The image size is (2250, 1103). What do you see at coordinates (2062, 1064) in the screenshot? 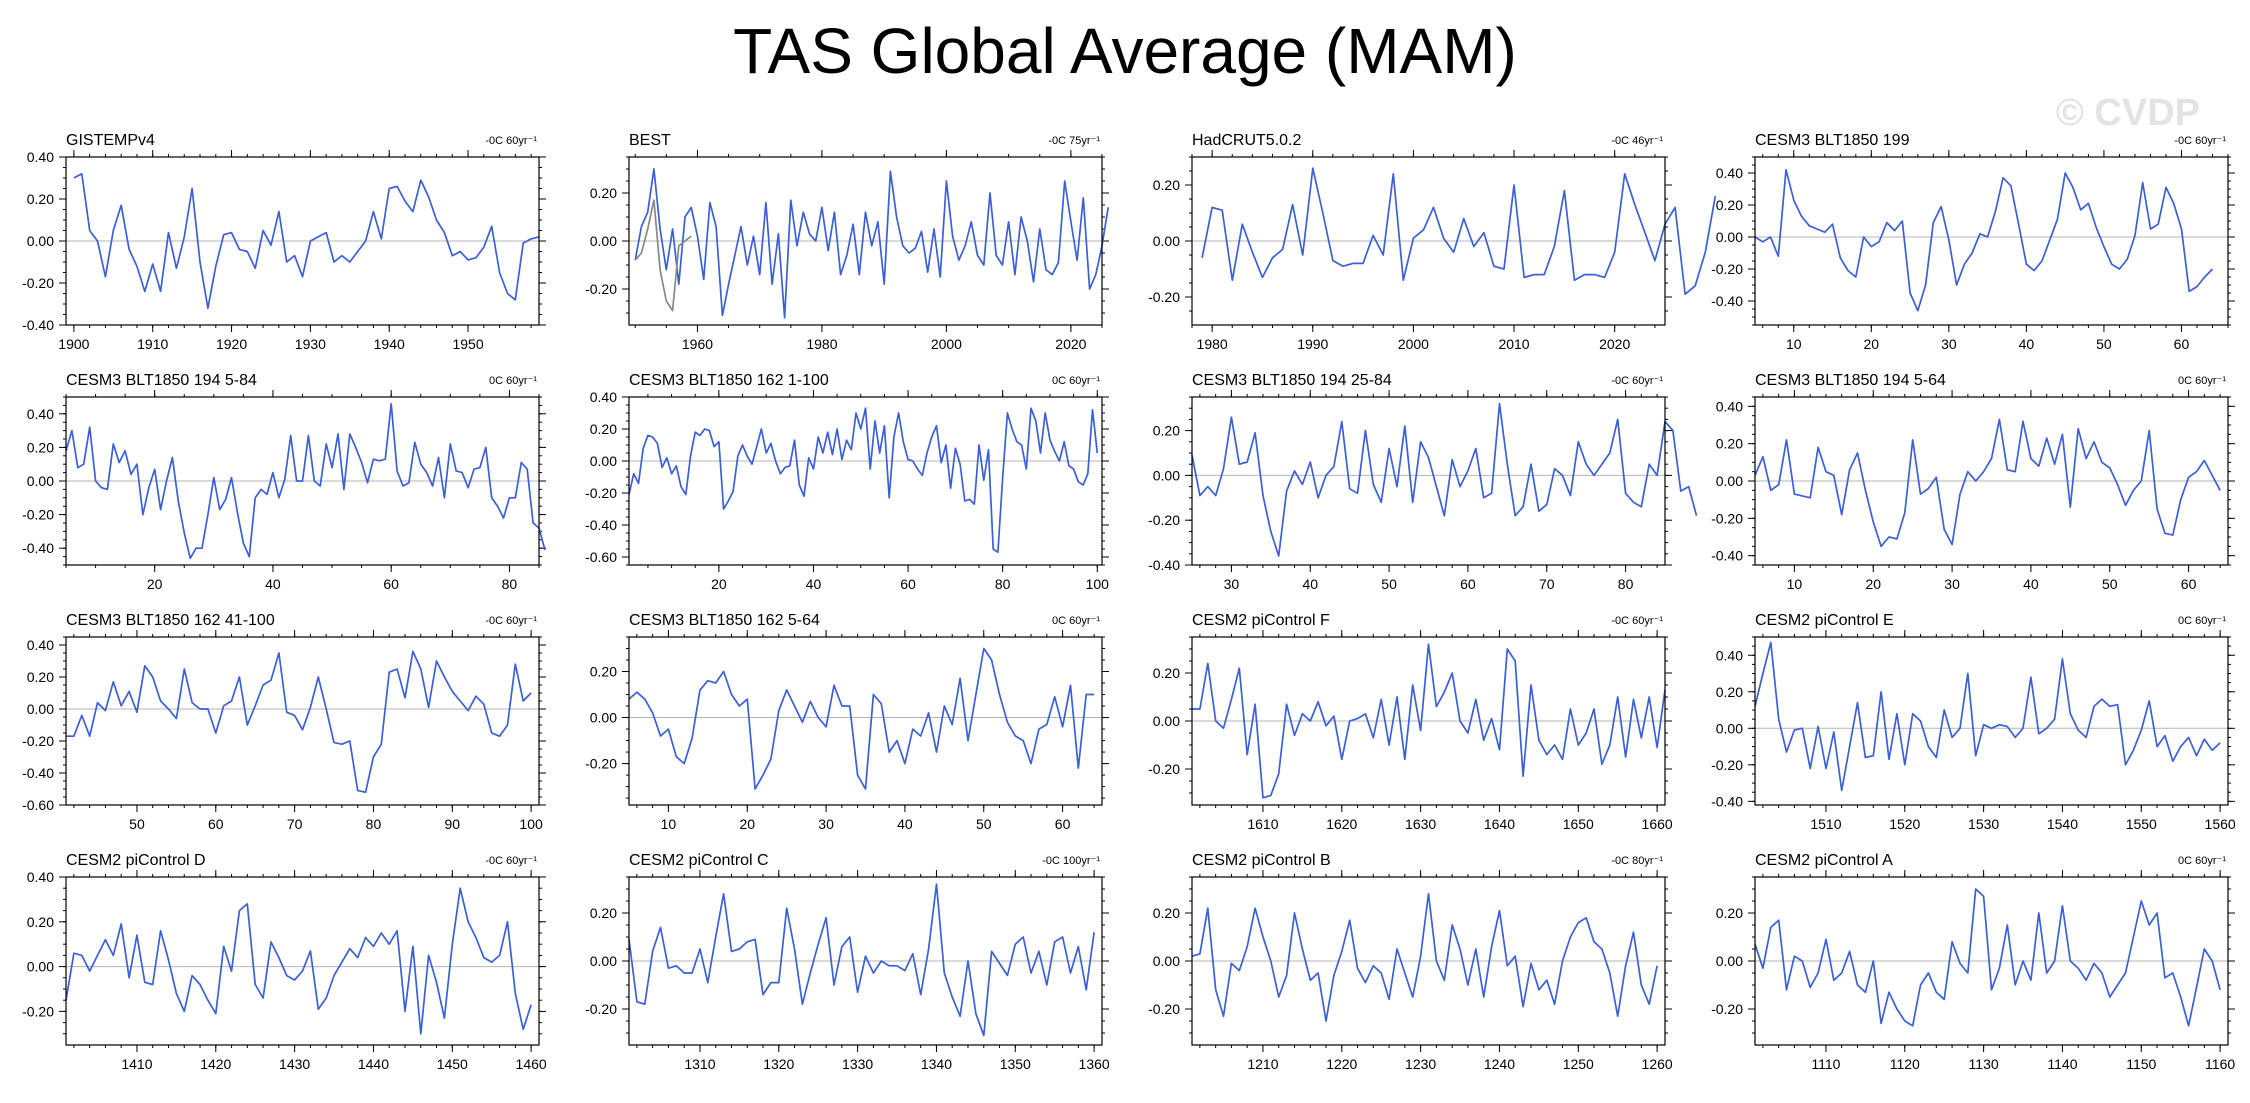
I see `x-tick-label: 1140` at bounding box center [2062, 1064].